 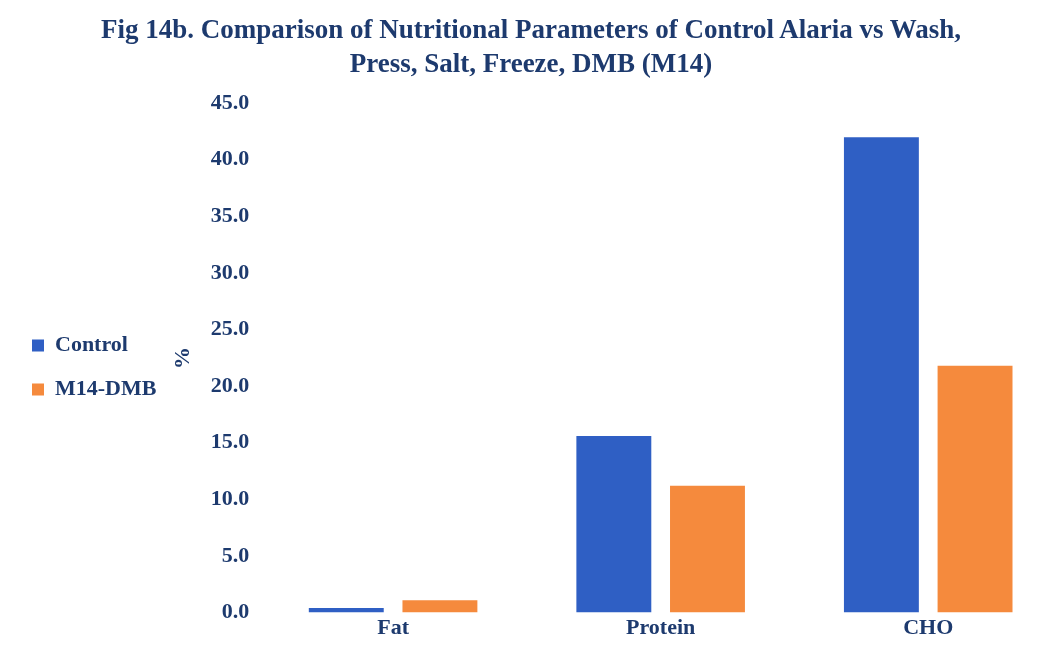 What do you see at coordinates (230, 384) in the screenshot?
I see `y-tick-label: 20.0` at bounding box center [230, 384].